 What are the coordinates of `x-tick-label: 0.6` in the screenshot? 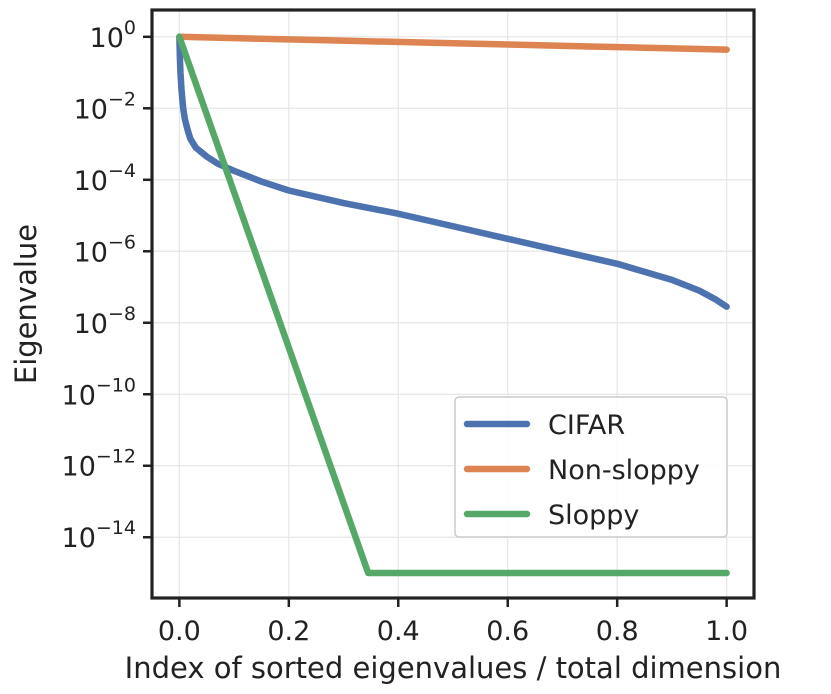 It's located at (507, 631).